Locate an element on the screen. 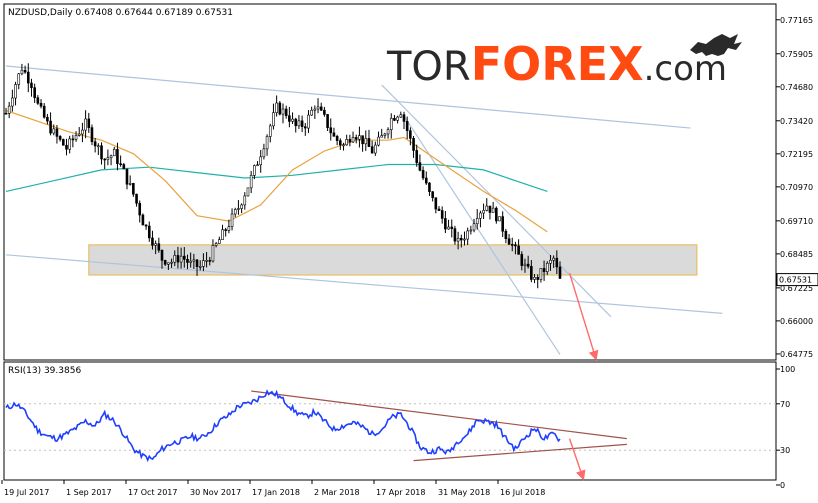 Image resolution: width=818 pixels, height=503 pixels. rsi-line is located at coordinates (283, 426).